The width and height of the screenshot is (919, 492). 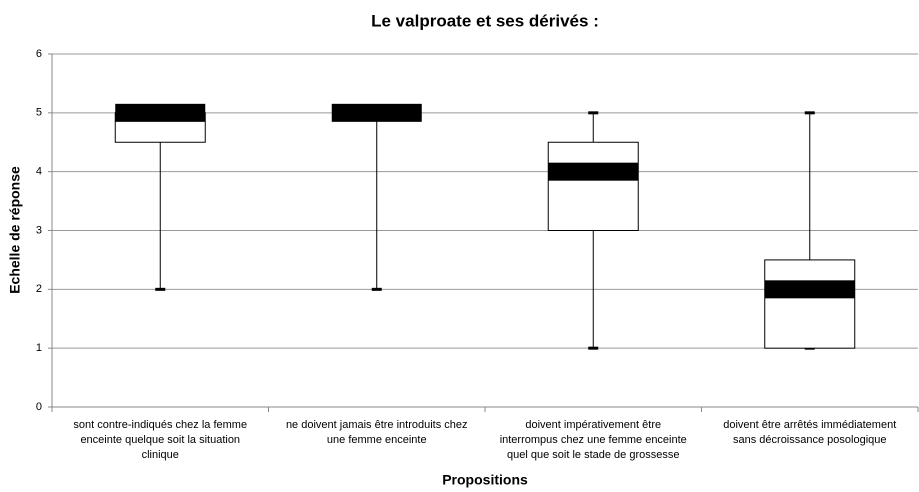 What do you see at coordinates (485, 480) in the screenshot?
I see `x-axis-title: Propositions` at bounding box center [485, 480].